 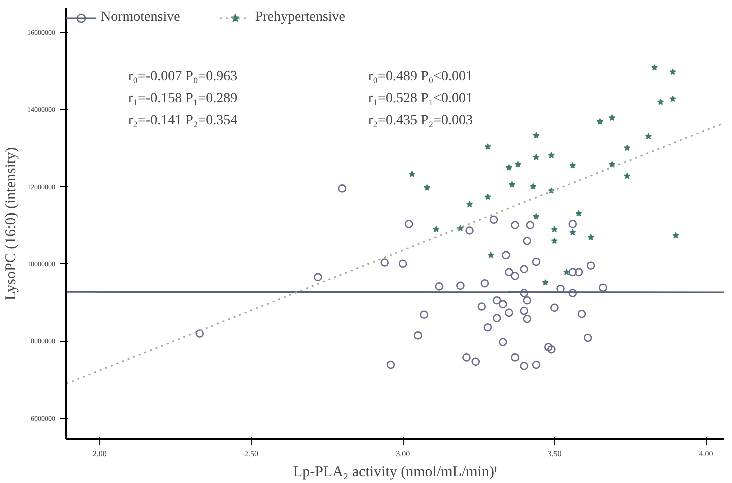 What do you see at coordinates (140, 18) in the screenshot?
I see `legend-label: Normotensive` at bounding box center [140, 18].